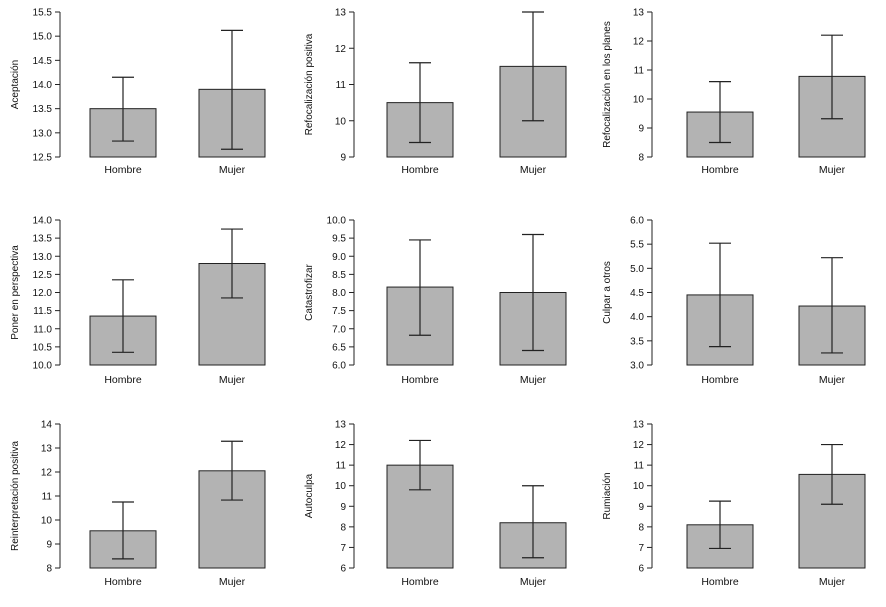 Image resolution: width=886 pixels, height=607 pixels. What do you see at coordinates (832, 170) in the screenshot?
I see `chart-3-xtick-label: Mujer` at bounding box center [832, 170].